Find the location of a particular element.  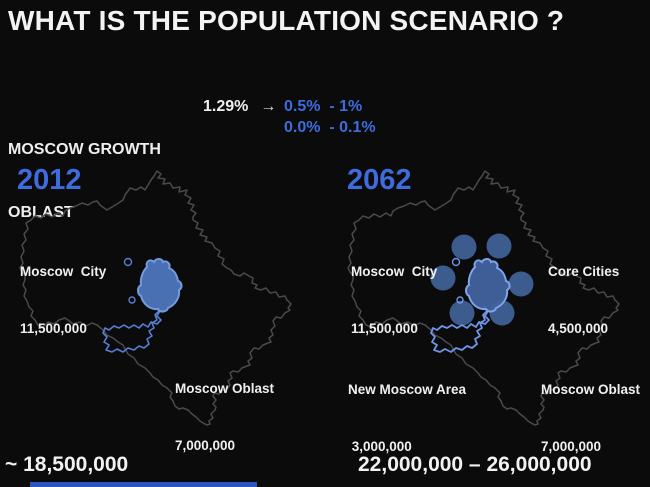

core-cities-population: 4,500,000 is located at coordinates (578, 328).